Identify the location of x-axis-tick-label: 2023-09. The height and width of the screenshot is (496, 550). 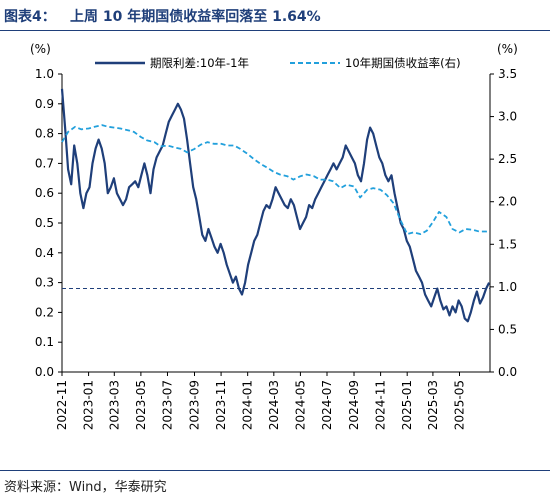
(194, 405).